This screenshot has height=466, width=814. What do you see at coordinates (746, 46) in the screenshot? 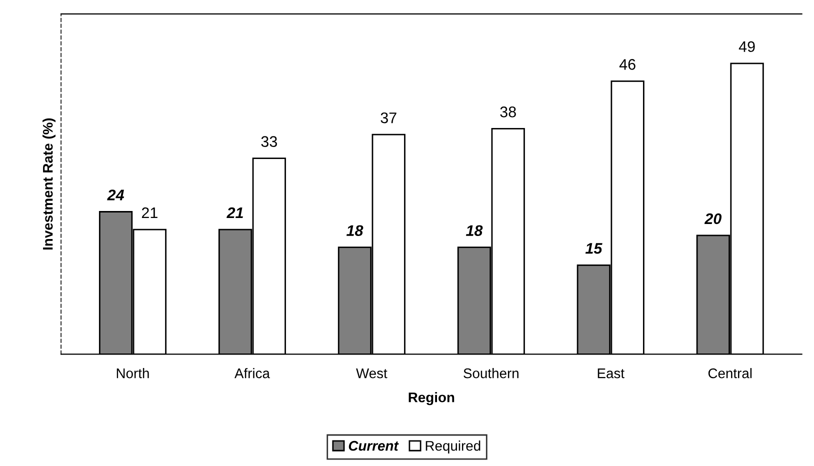
I see `data-label: 49` at bounding box center [746, 46].